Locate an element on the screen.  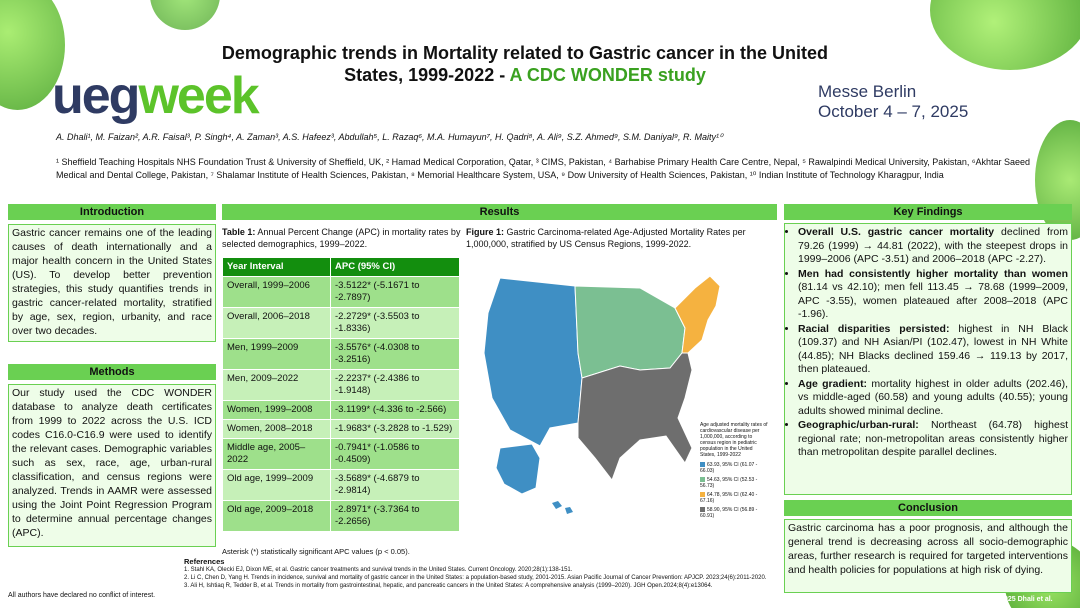
table-cell-interval: Old age, 1999–2009 is located at coordinates (276, 485).